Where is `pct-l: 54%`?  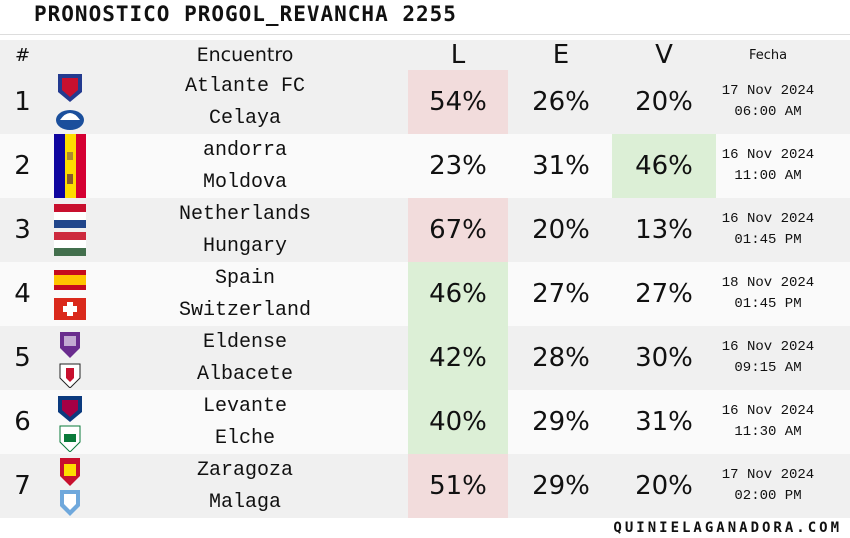 pct-l: 54% is located at coordinates (458, 102).